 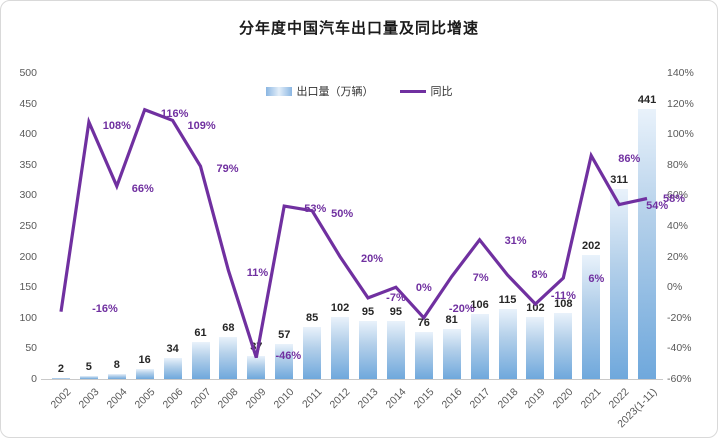 What do you see at coordinates (172, 349) in the screenshot?
I see `bar-value-label: 34` at bounding box center [172, 349].